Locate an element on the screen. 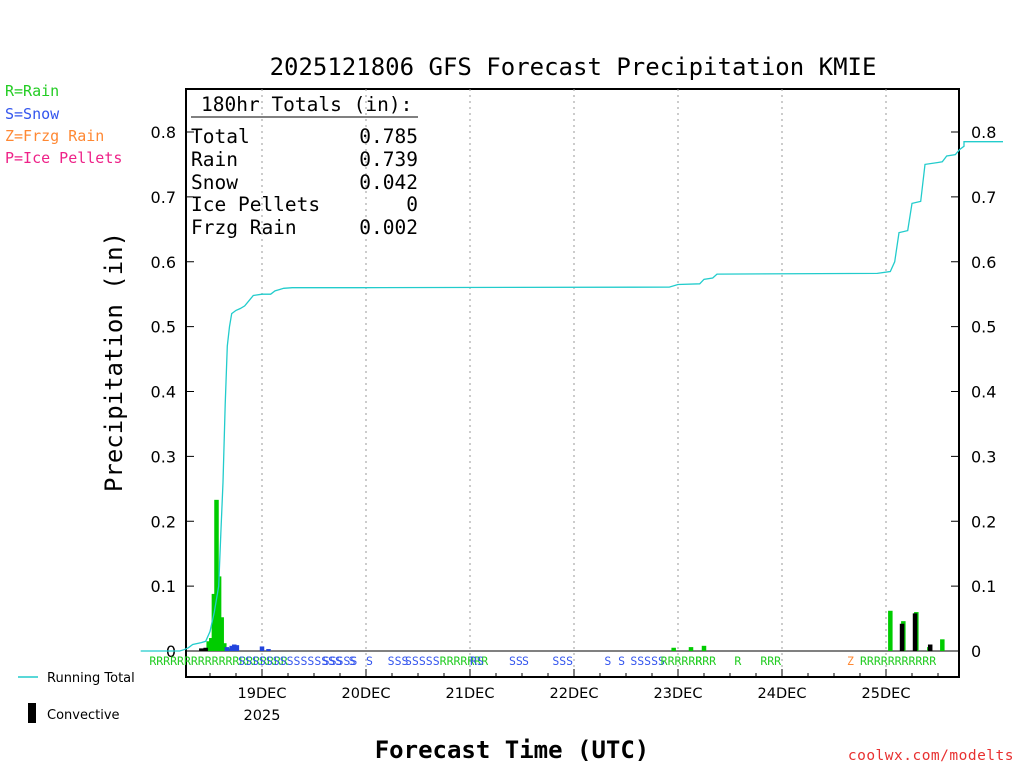  y-tick-label-left: 0.5 is located at coordinates (163, 327).